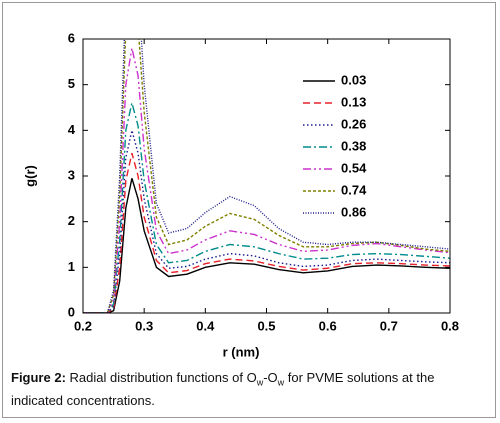  What do you see at coordinates (38, 377) in the screenshot?
I see `caption-label: Figure 2:` at bounding box center [38, 377].